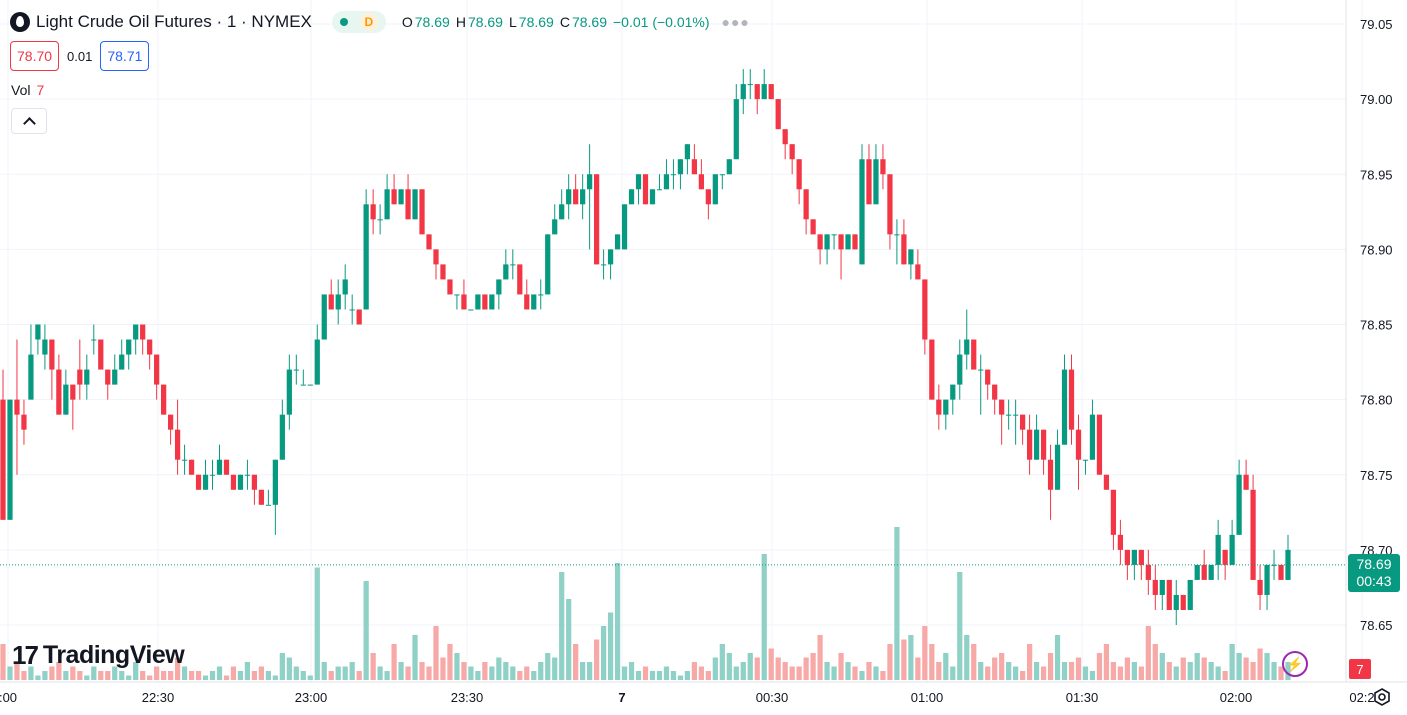 The height and width of the screenshot is (715, 1407). I want to click on tradingview-logo: 17 TradingView, so click(98, 655).